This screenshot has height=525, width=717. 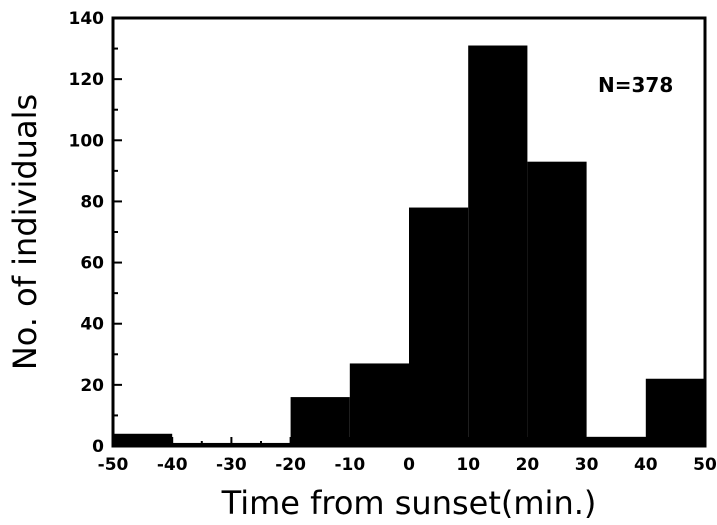 I want to click on y-tick-label-6: 120, so click(x=87, y=80).